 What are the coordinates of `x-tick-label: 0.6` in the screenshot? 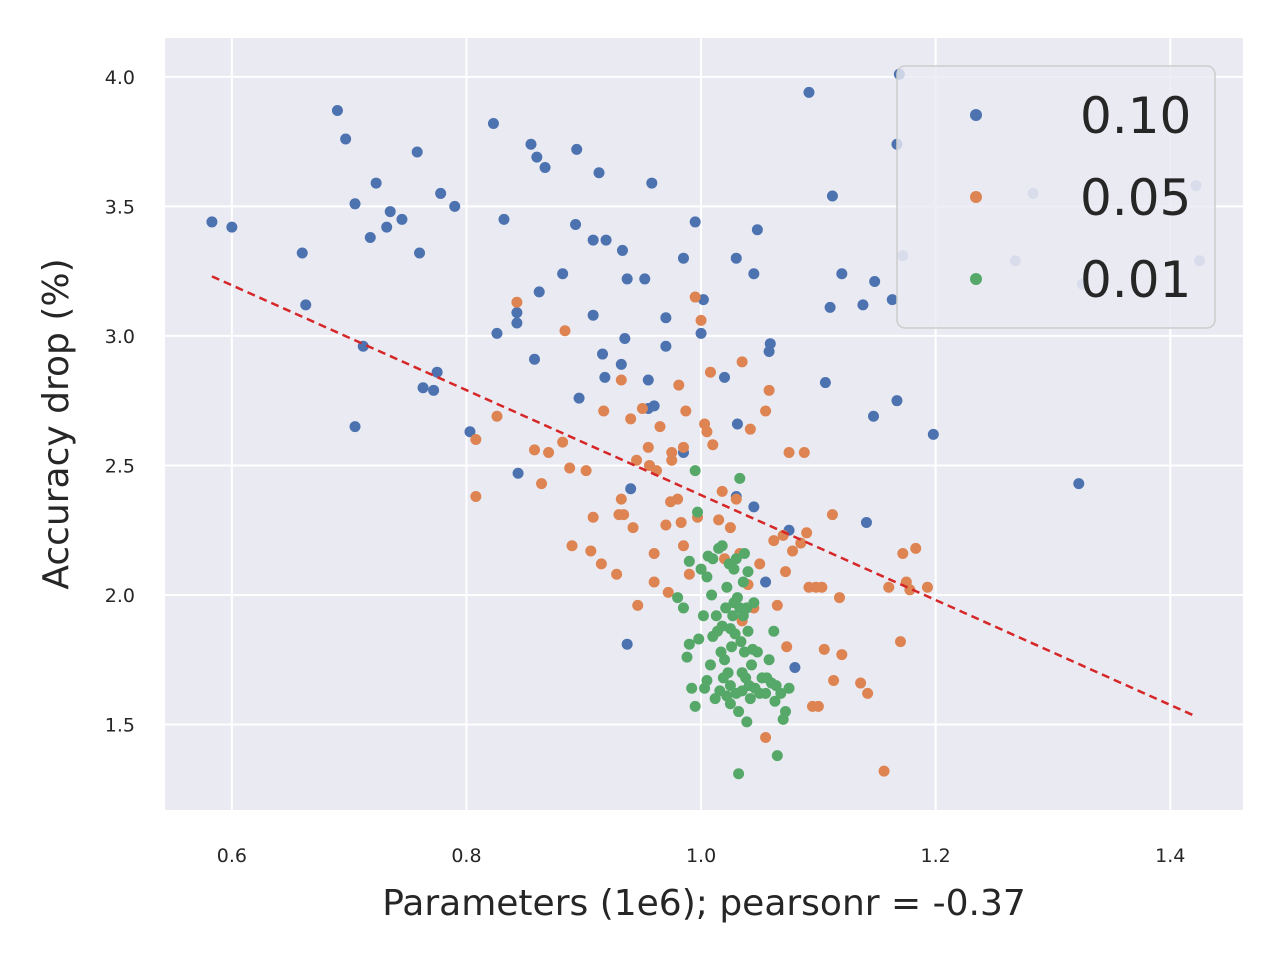 It's located at (232, 856).